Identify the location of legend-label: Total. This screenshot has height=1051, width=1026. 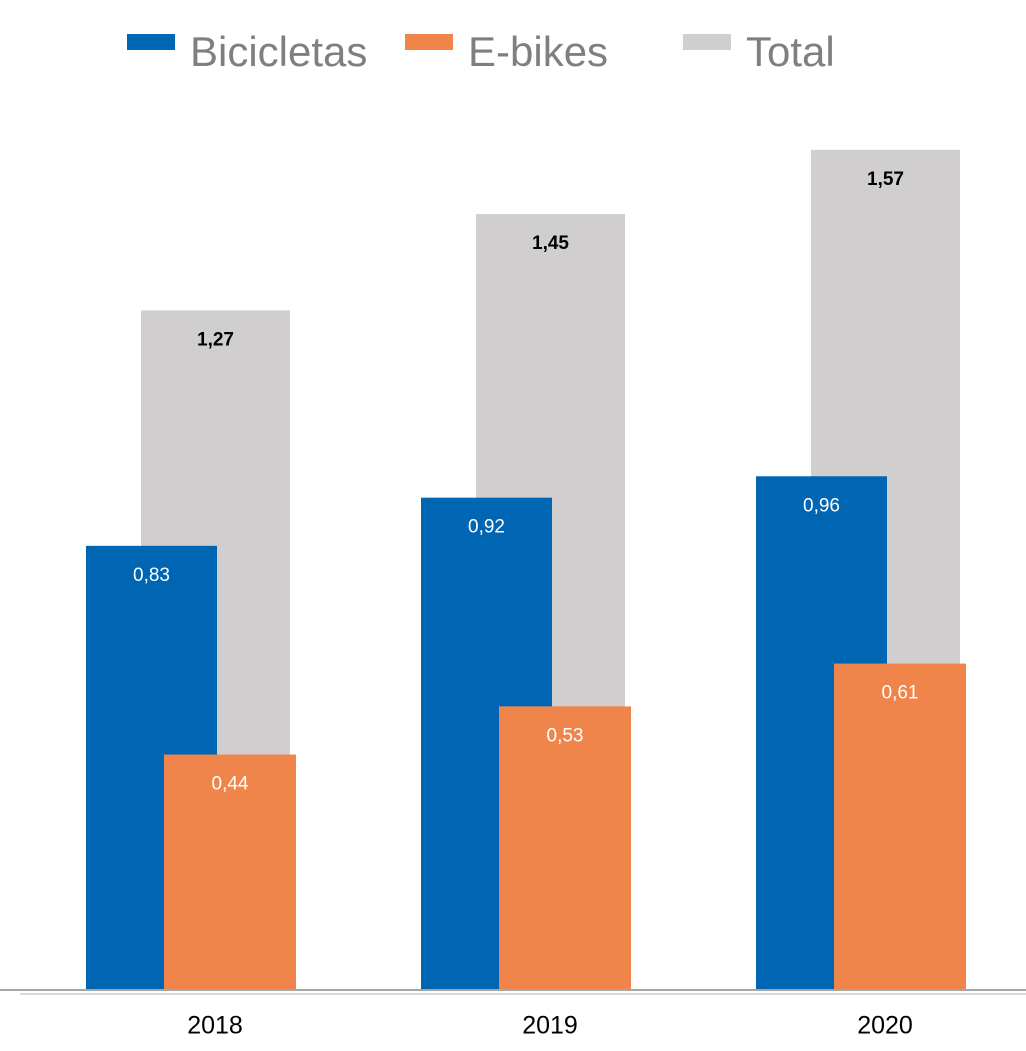
(790, 51).